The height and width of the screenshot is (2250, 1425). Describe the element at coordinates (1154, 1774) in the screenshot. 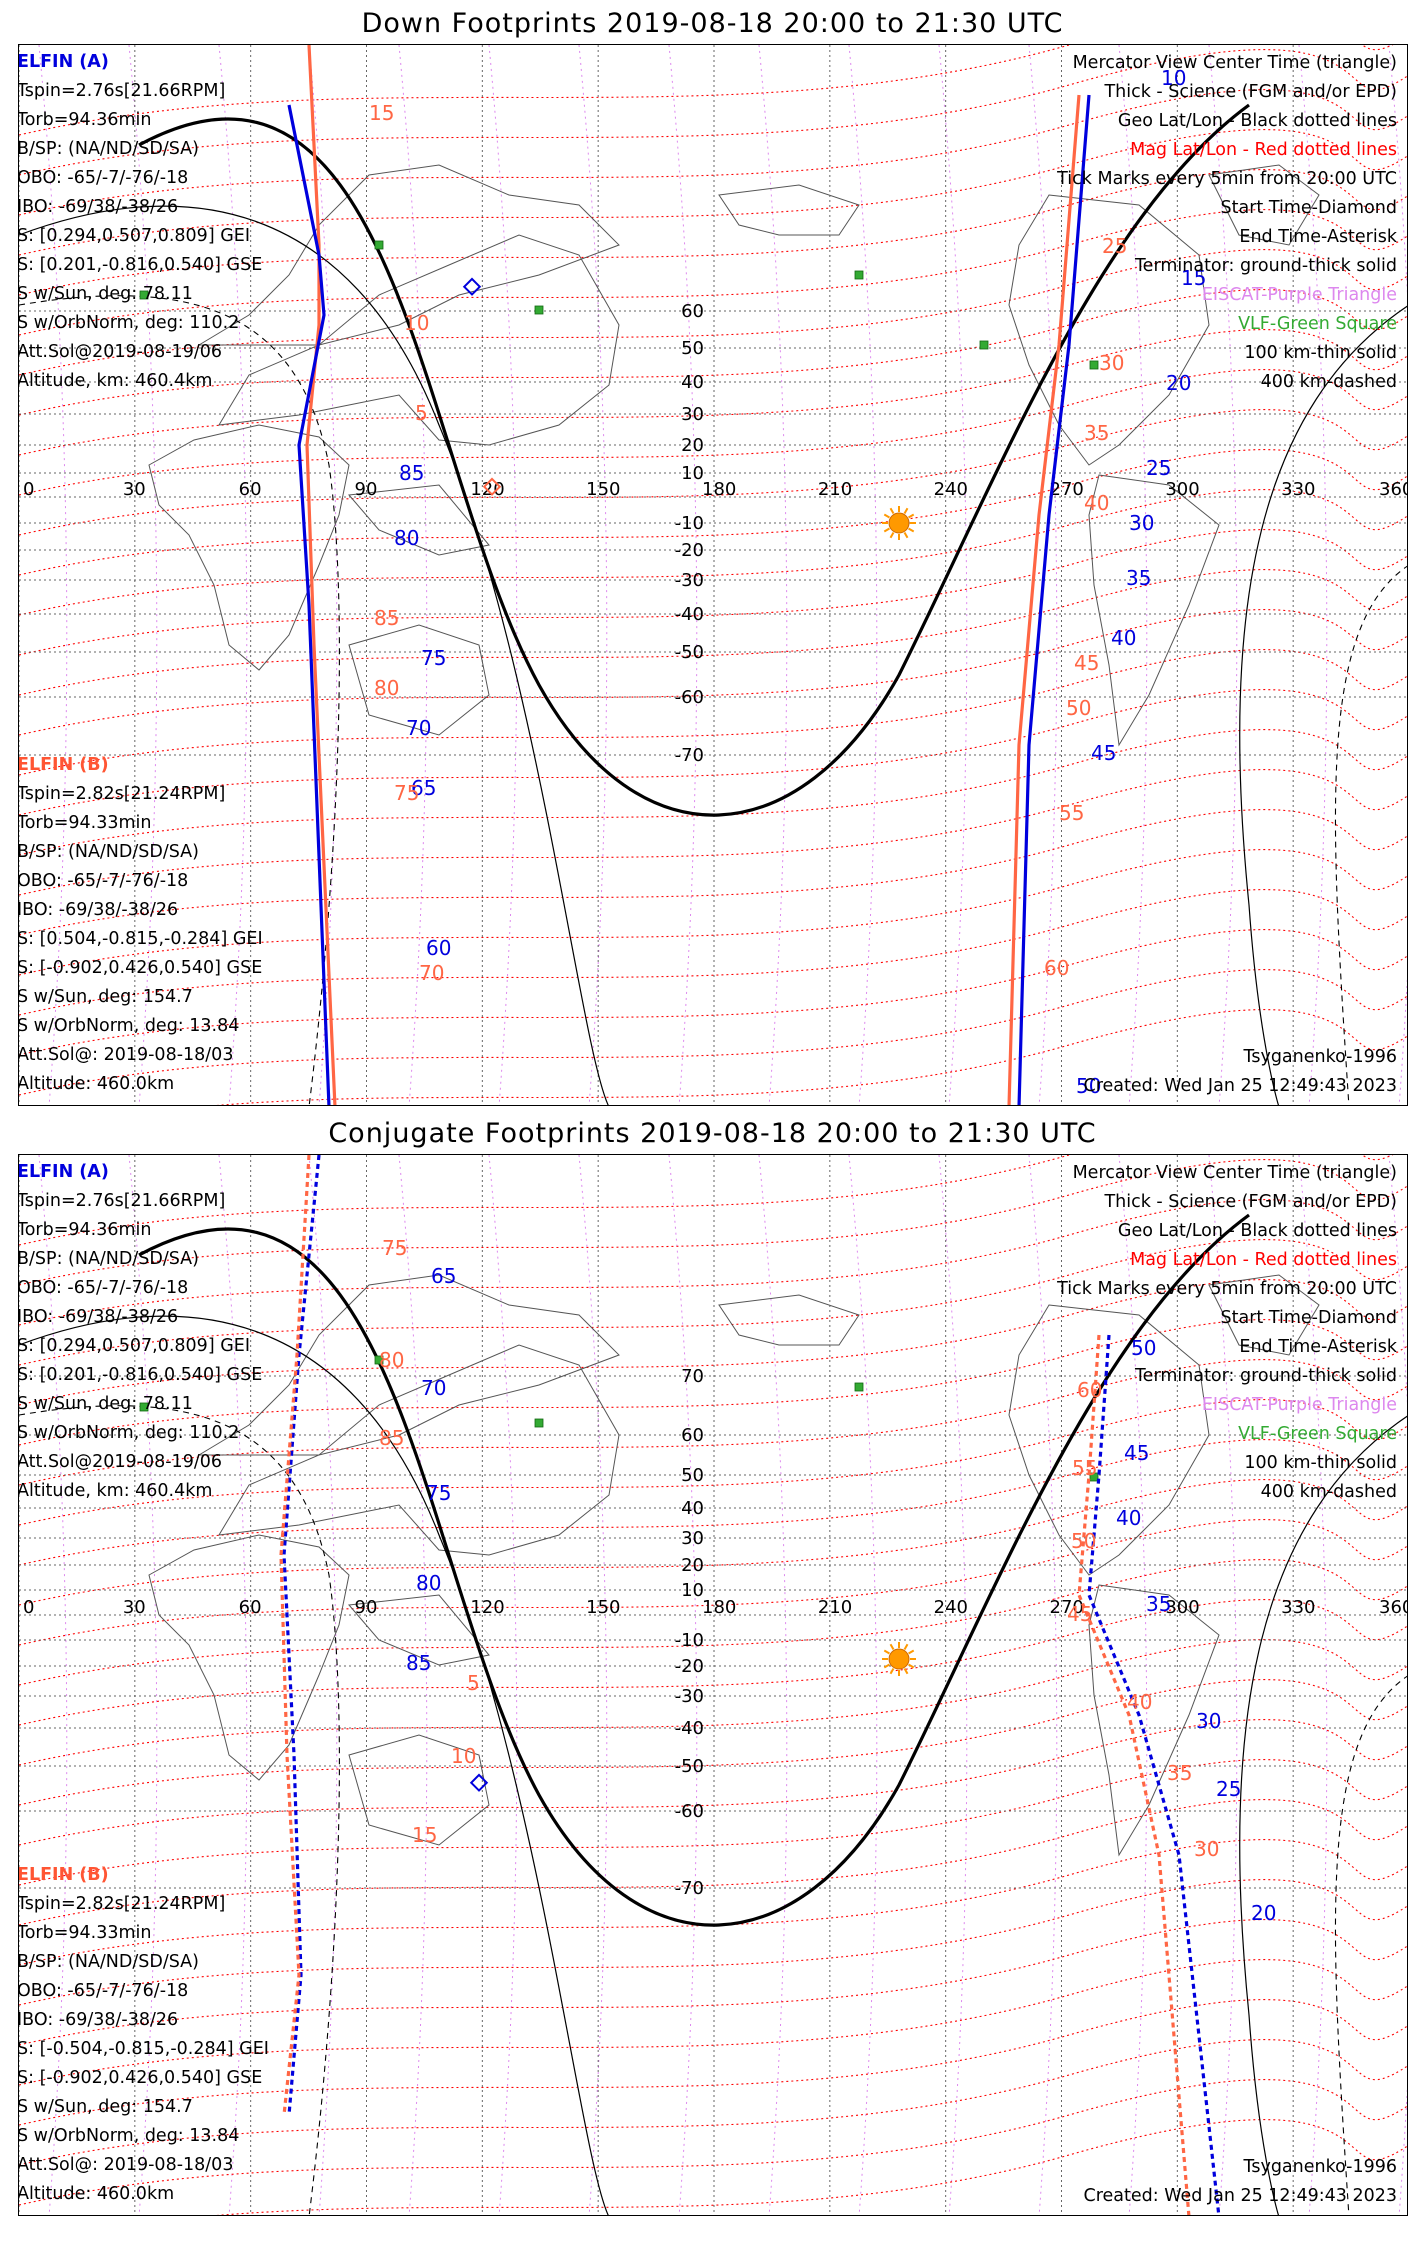

I see `elfin-a-track` at that location.